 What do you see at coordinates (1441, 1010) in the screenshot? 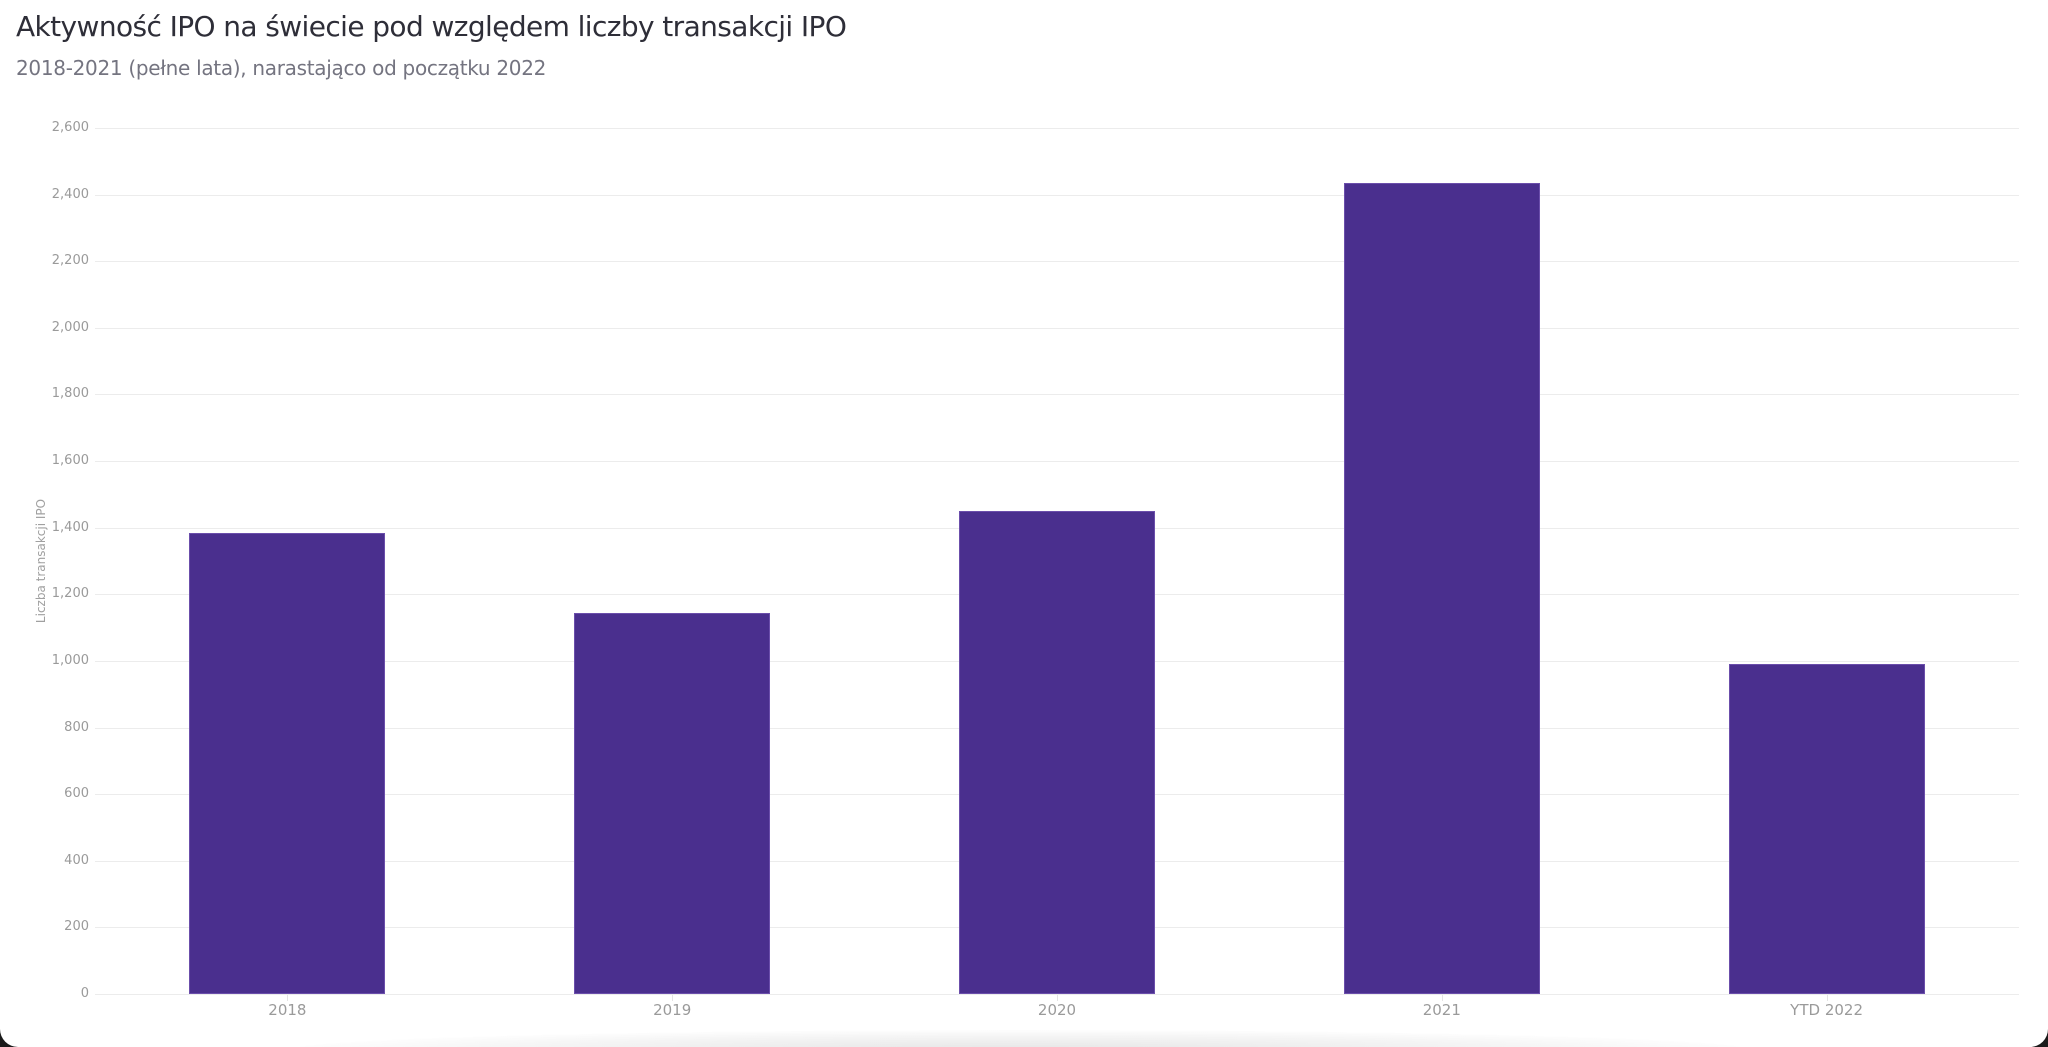
I see `x-tick-label: 2021` at bounding box center [1441, 1010].